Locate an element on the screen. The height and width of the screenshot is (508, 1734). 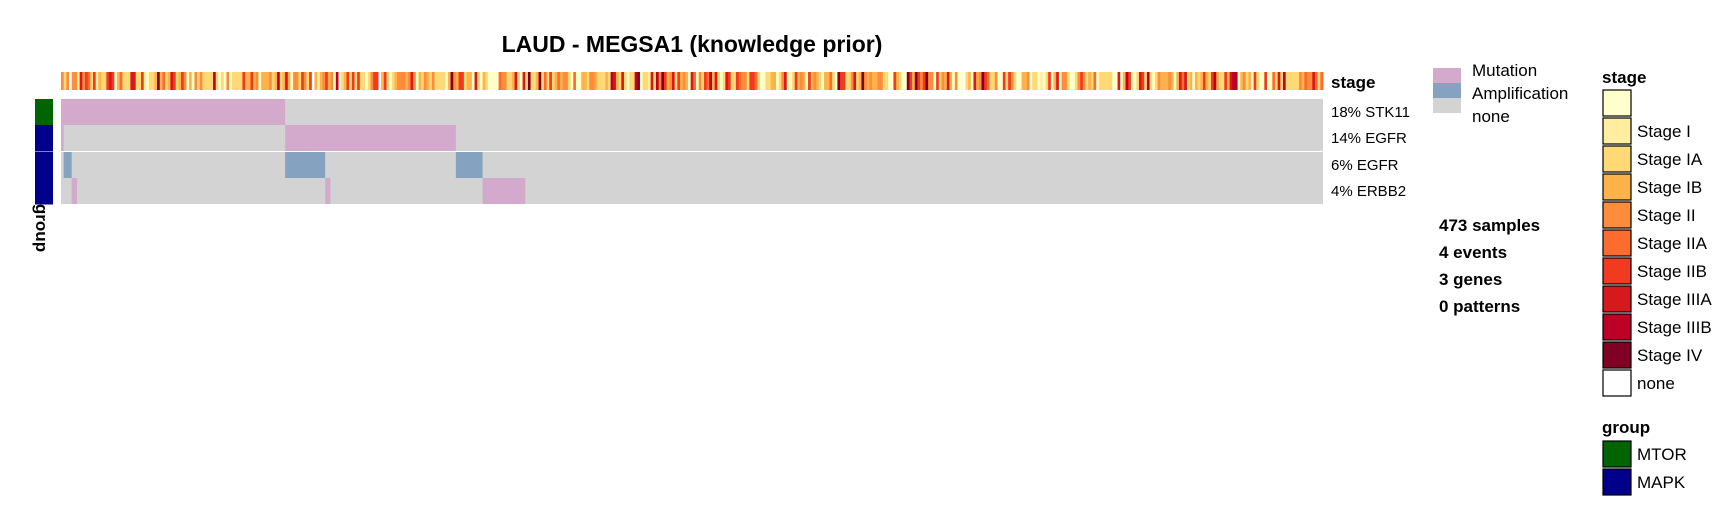
matrix-row-background is located at coordinates (692, 138).